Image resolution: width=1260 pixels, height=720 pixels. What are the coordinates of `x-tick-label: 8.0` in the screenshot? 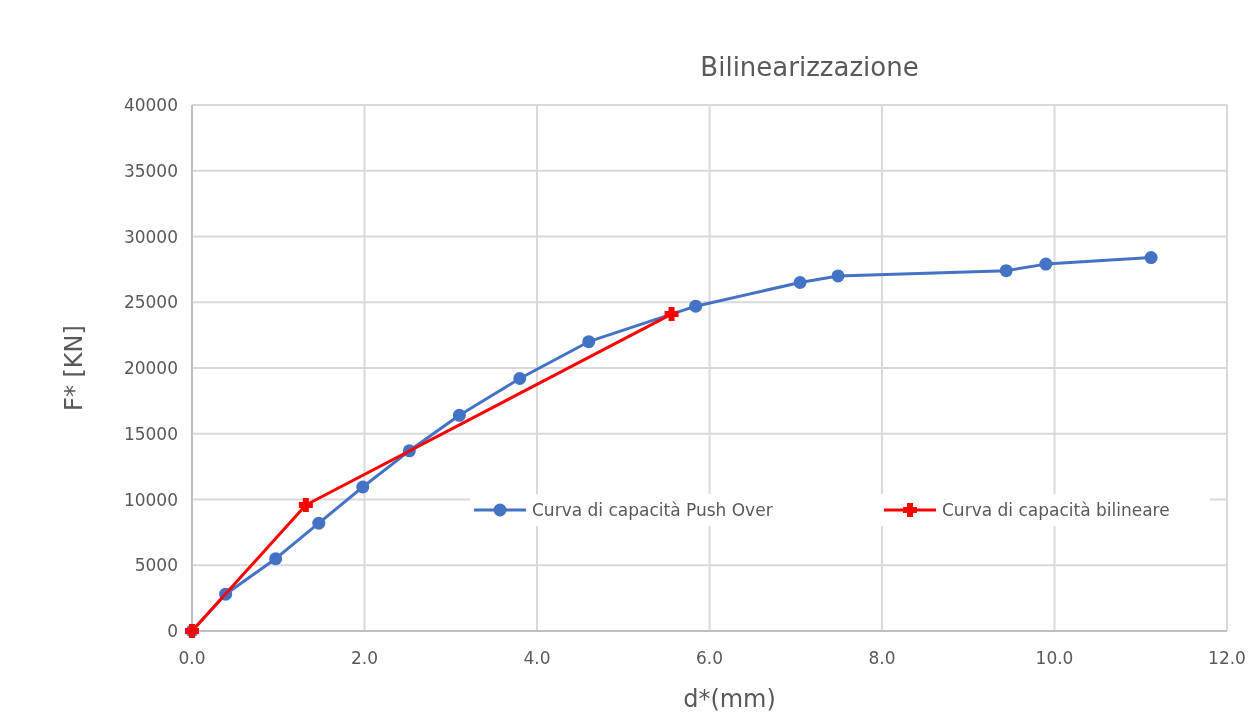 It's located at (882, 658).